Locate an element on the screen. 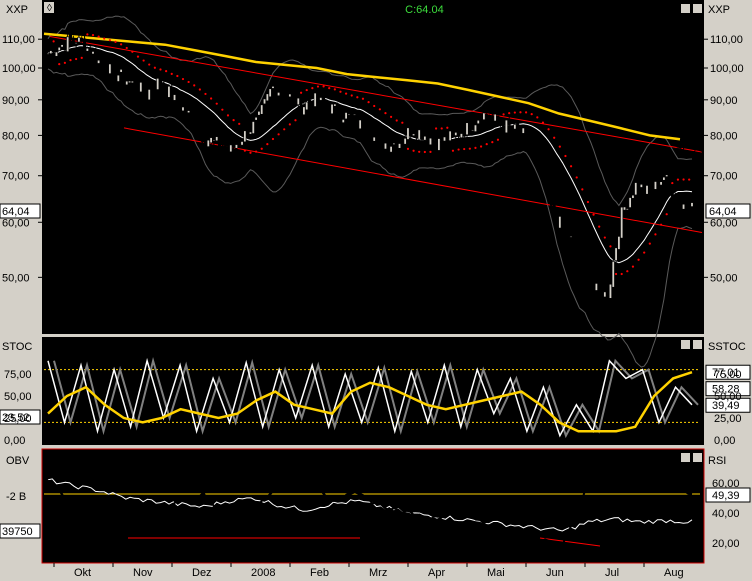 Image resolution: width=752 pixels, height=581 pixels. obv-panel-buttons is located at coordinates (691, 457).